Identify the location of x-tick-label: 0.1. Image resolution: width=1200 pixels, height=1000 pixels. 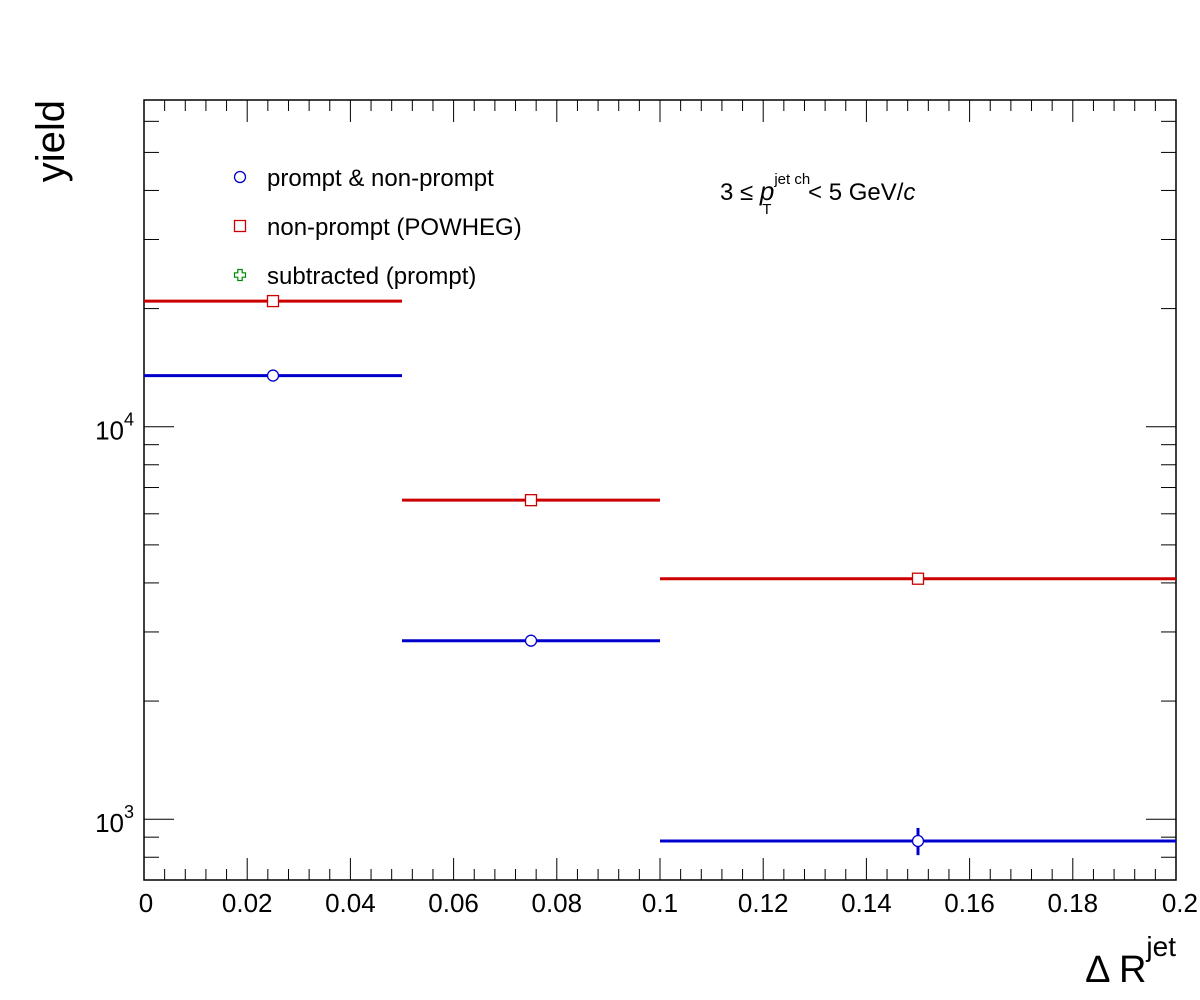
(660, 903).